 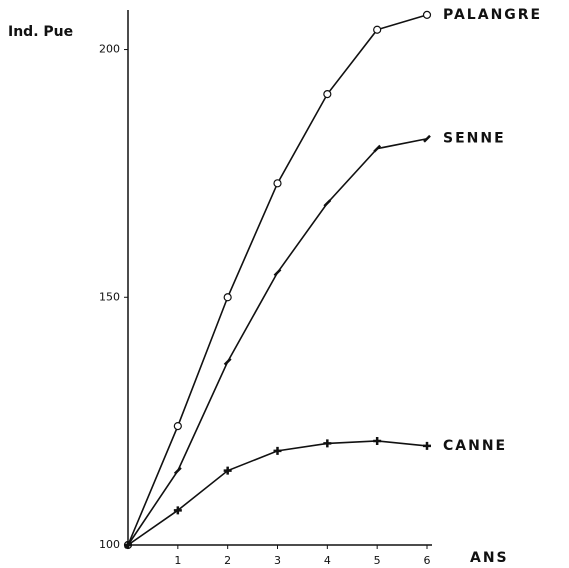 I want to click on x-tick-label: 2, so click(x=227, y=560).